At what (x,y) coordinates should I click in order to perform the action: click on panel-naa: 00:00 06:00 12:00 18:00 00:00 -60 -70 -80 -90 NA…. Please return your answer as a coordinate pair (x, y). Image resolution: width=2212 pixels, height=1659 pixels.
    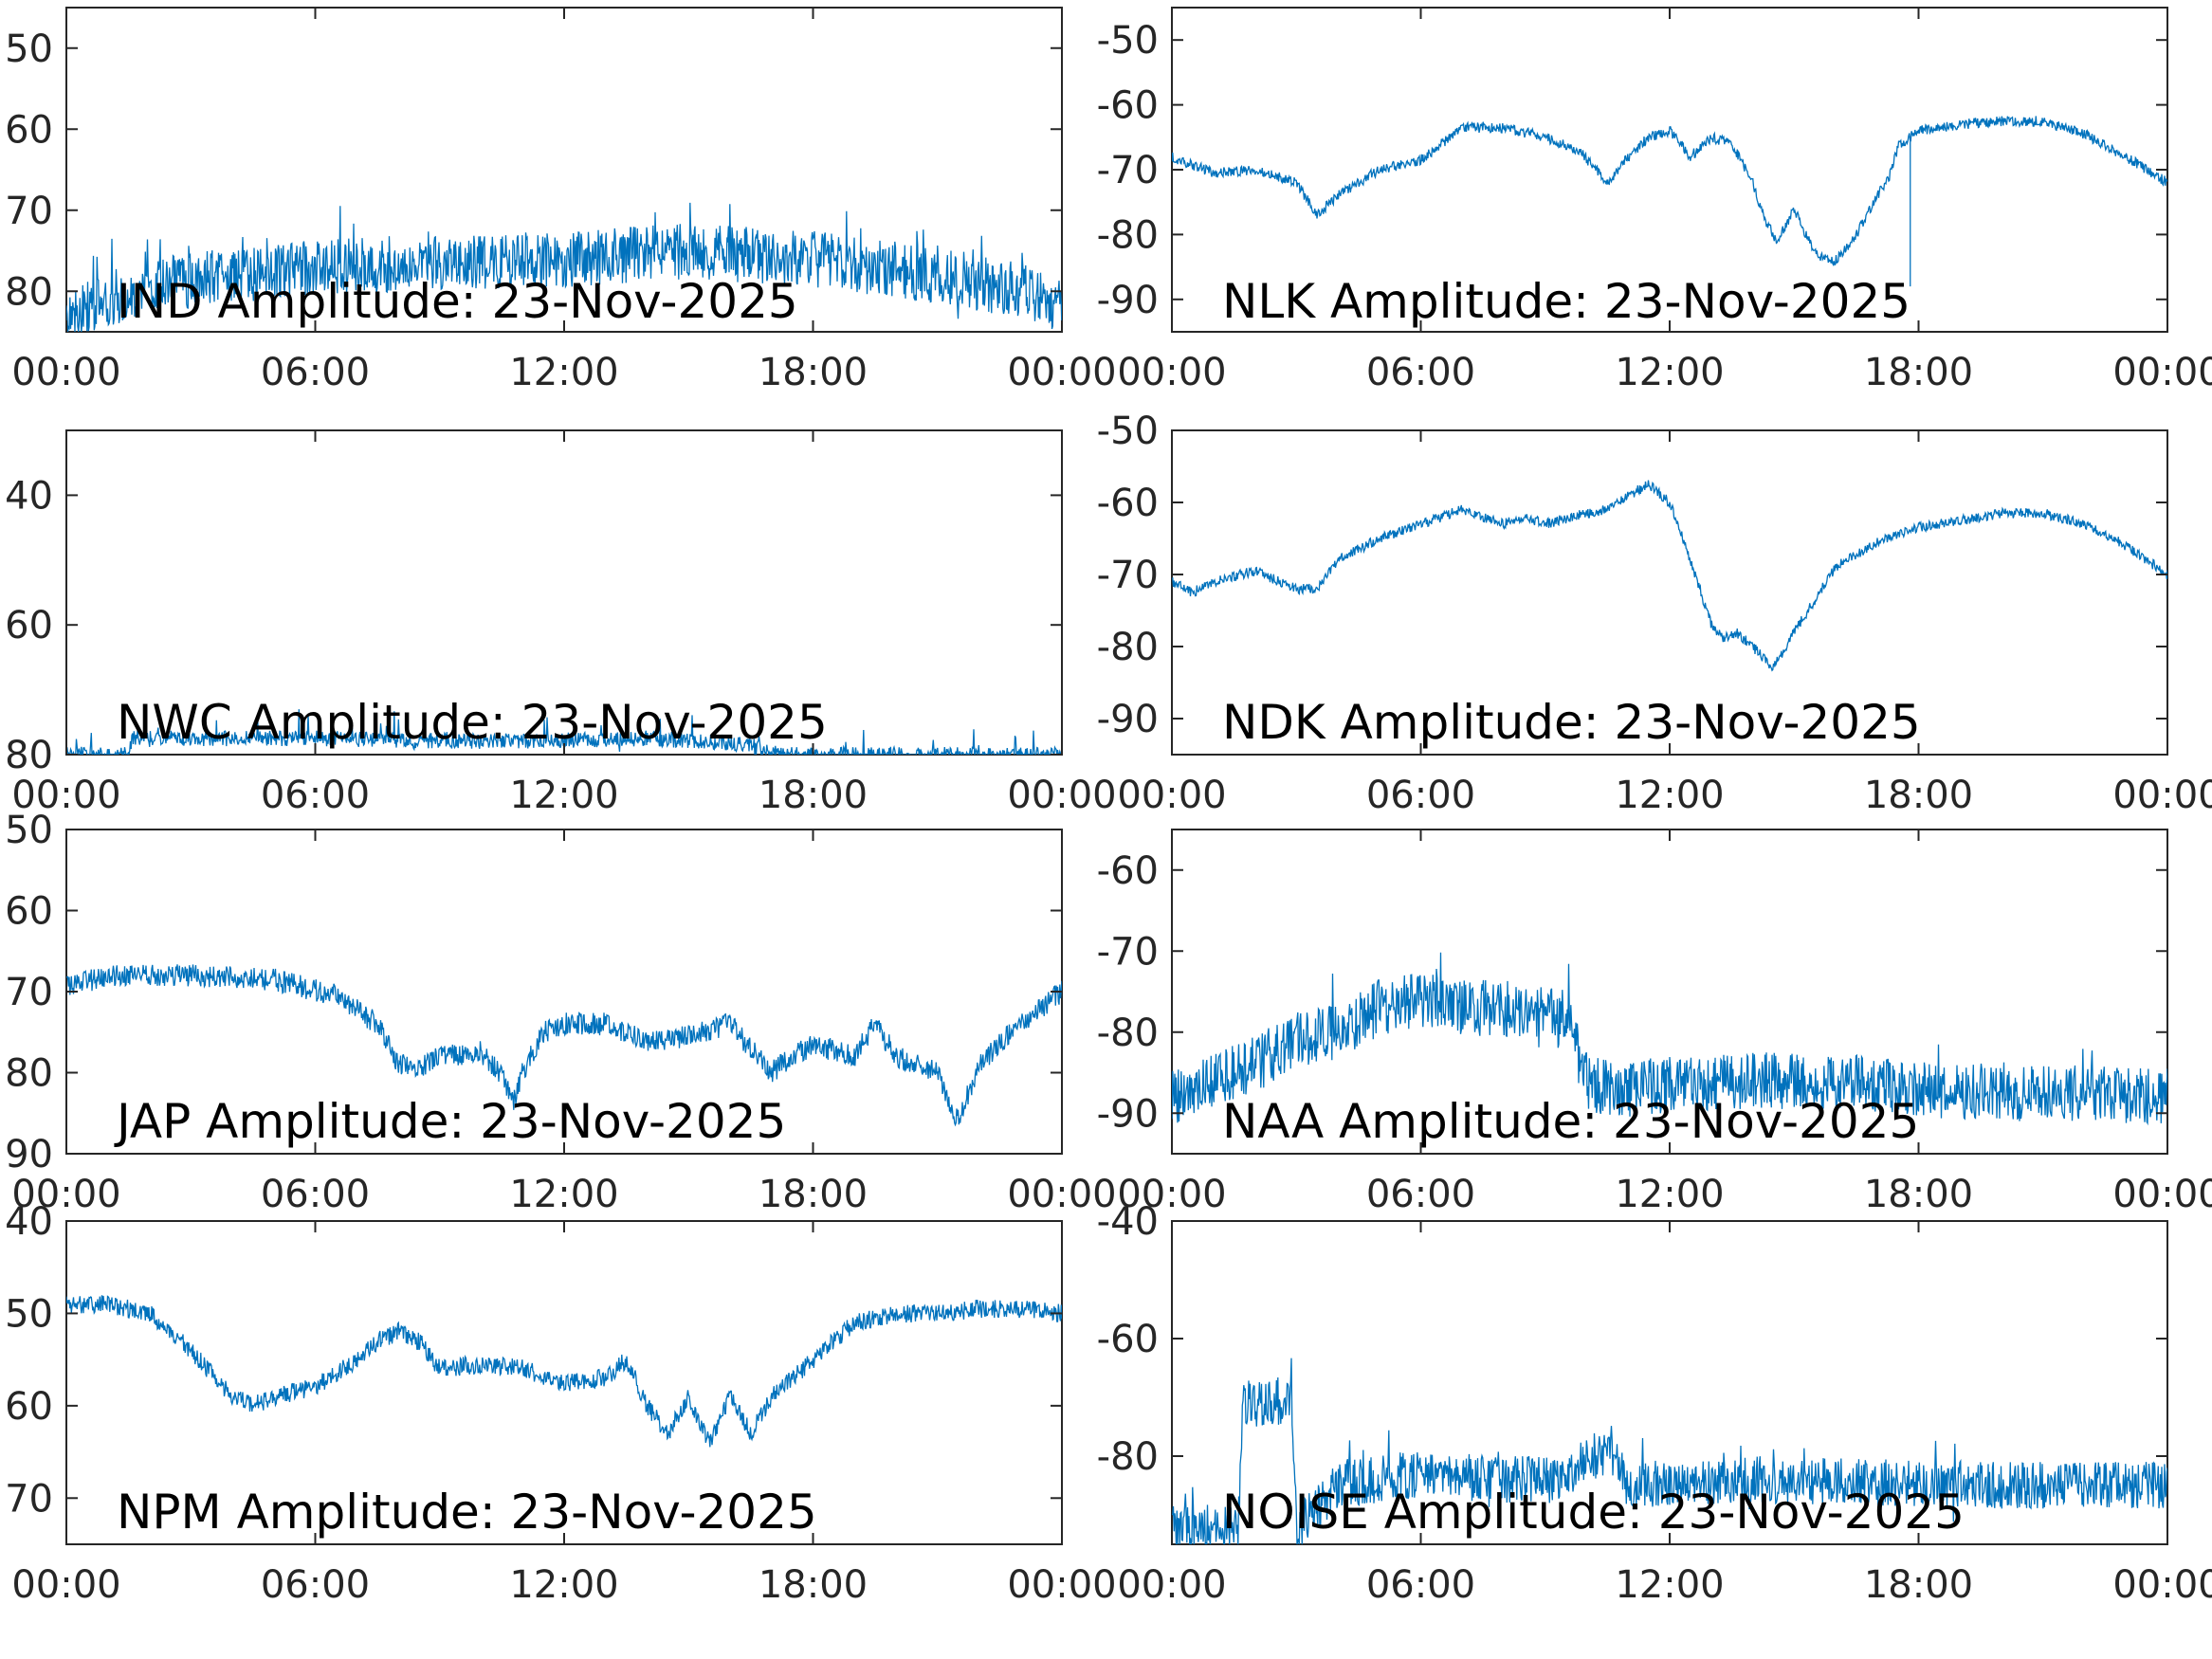
    Looking at the image, I should click on (1654, 1022).